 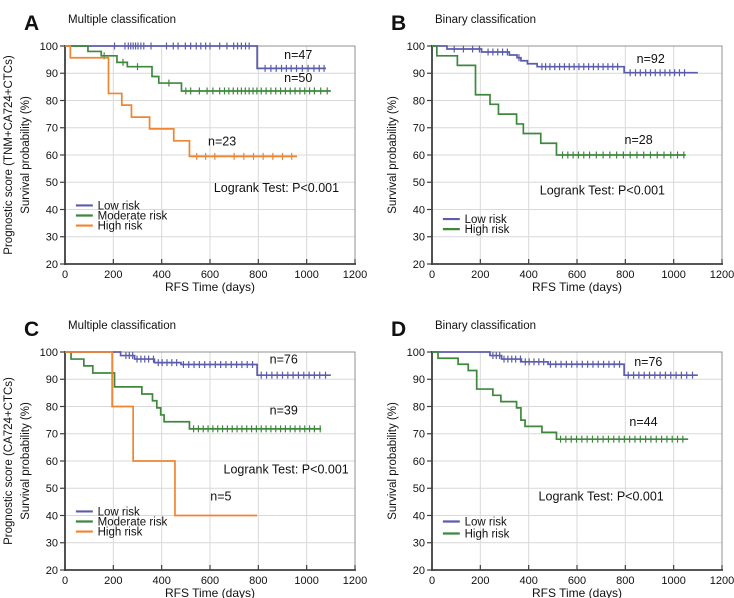 What do you see at coordinates (398, 23) in the screenshot?
I see `panel-letter: B` at bounding box center [398, 23].